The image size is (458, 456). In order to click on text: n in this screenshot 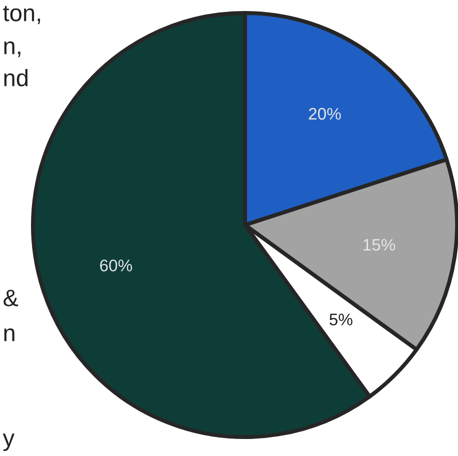, I will do `click(9, 335)`.